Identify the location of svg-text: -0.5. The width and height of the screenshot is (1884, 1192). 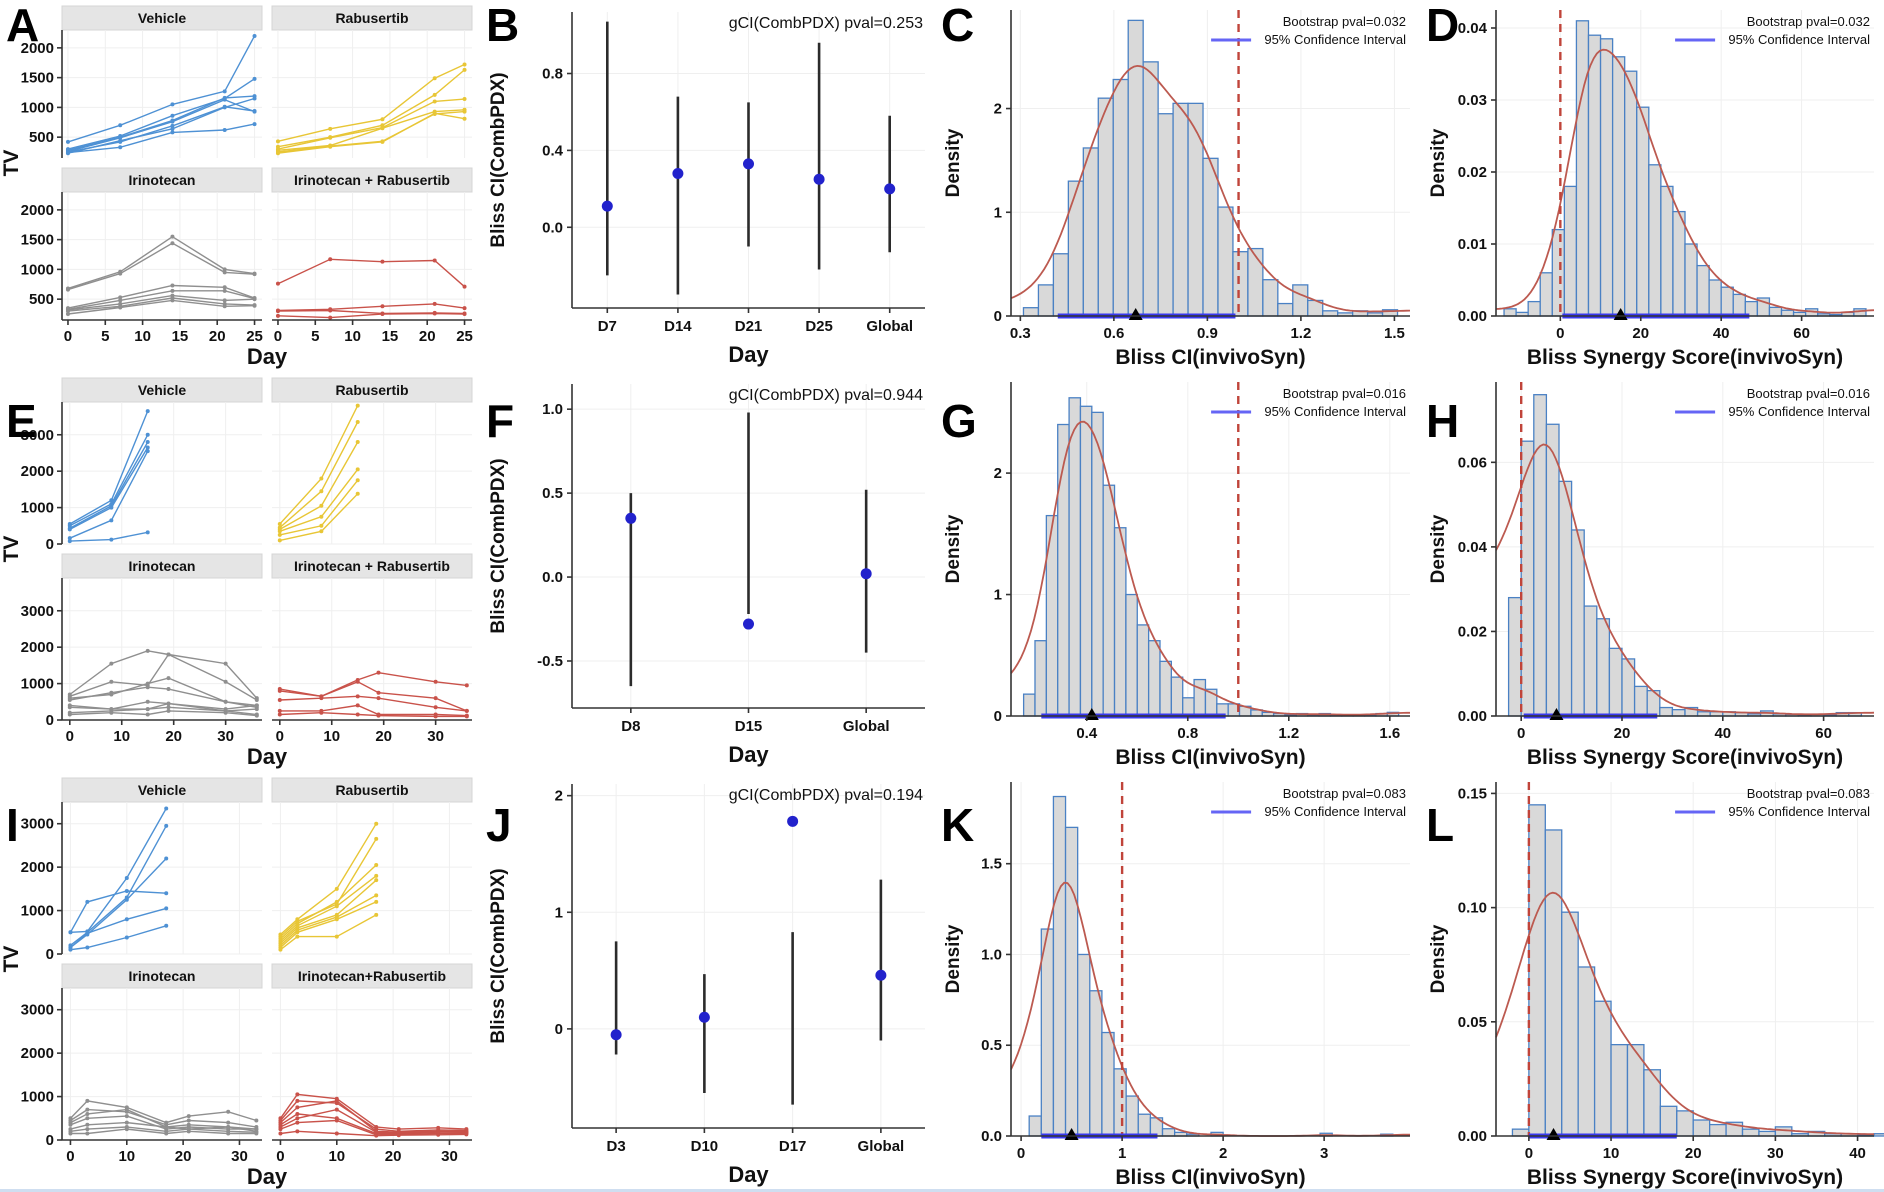
(550, 661).